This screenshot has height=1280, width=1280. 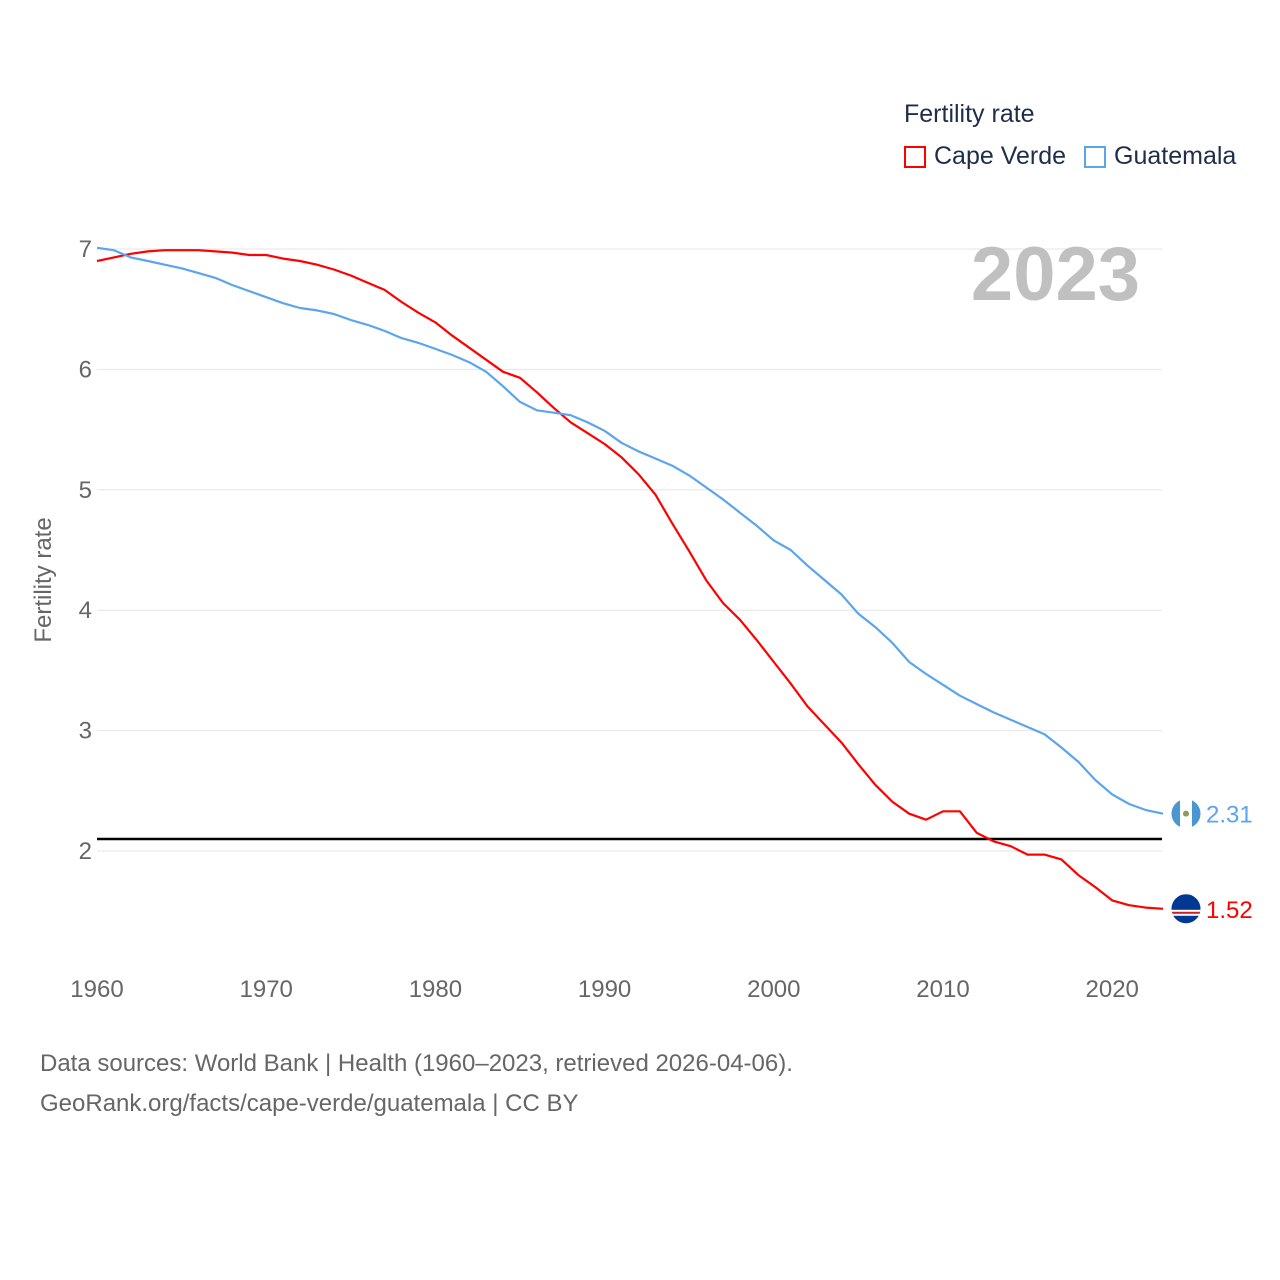 I want to click on legend-swatch-guatemala, so click(x=1095, y=156).